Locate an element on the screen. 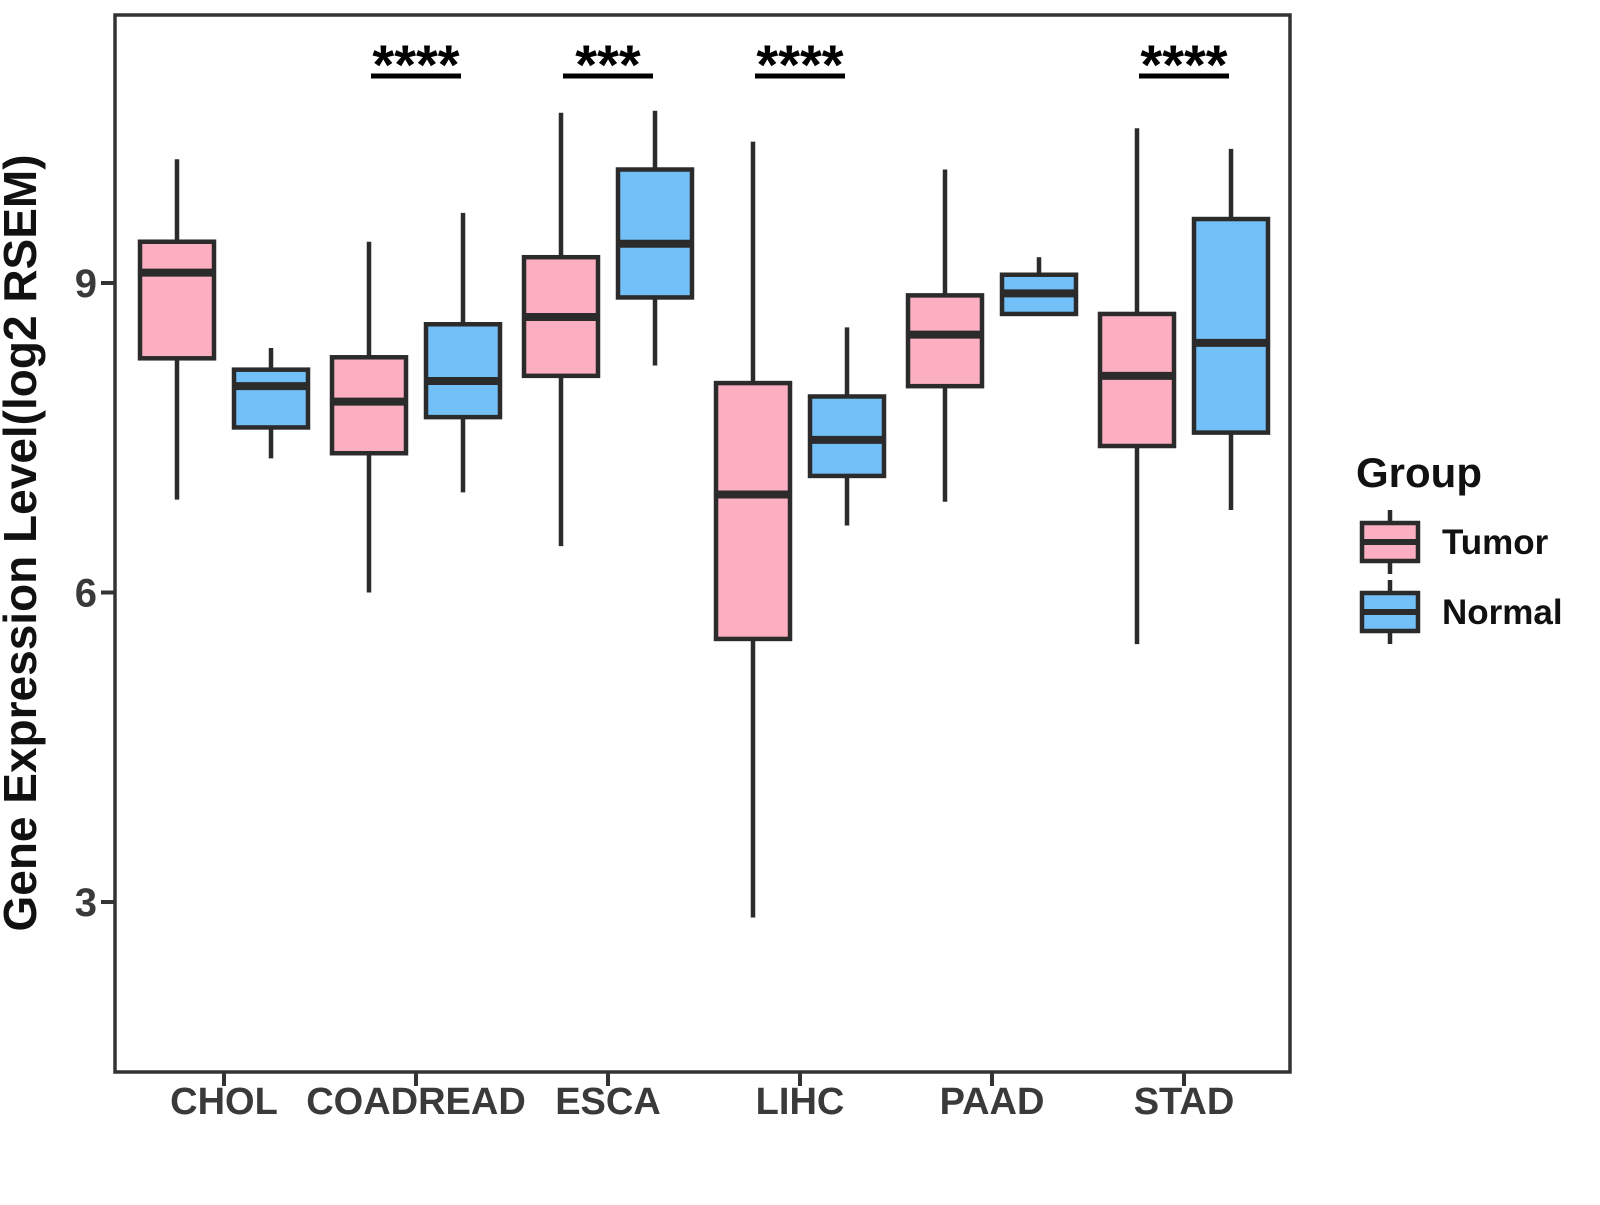 The width and height of the screenshot is (1600, 1205). box-STAD-Normal is located at coordinates (1231, 325).